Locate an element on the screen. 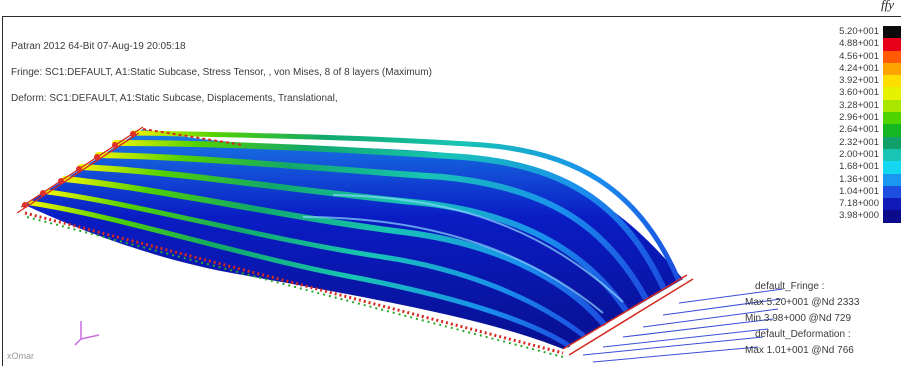  legend-row: 4.56+001 is located at coordinates (856, 56).